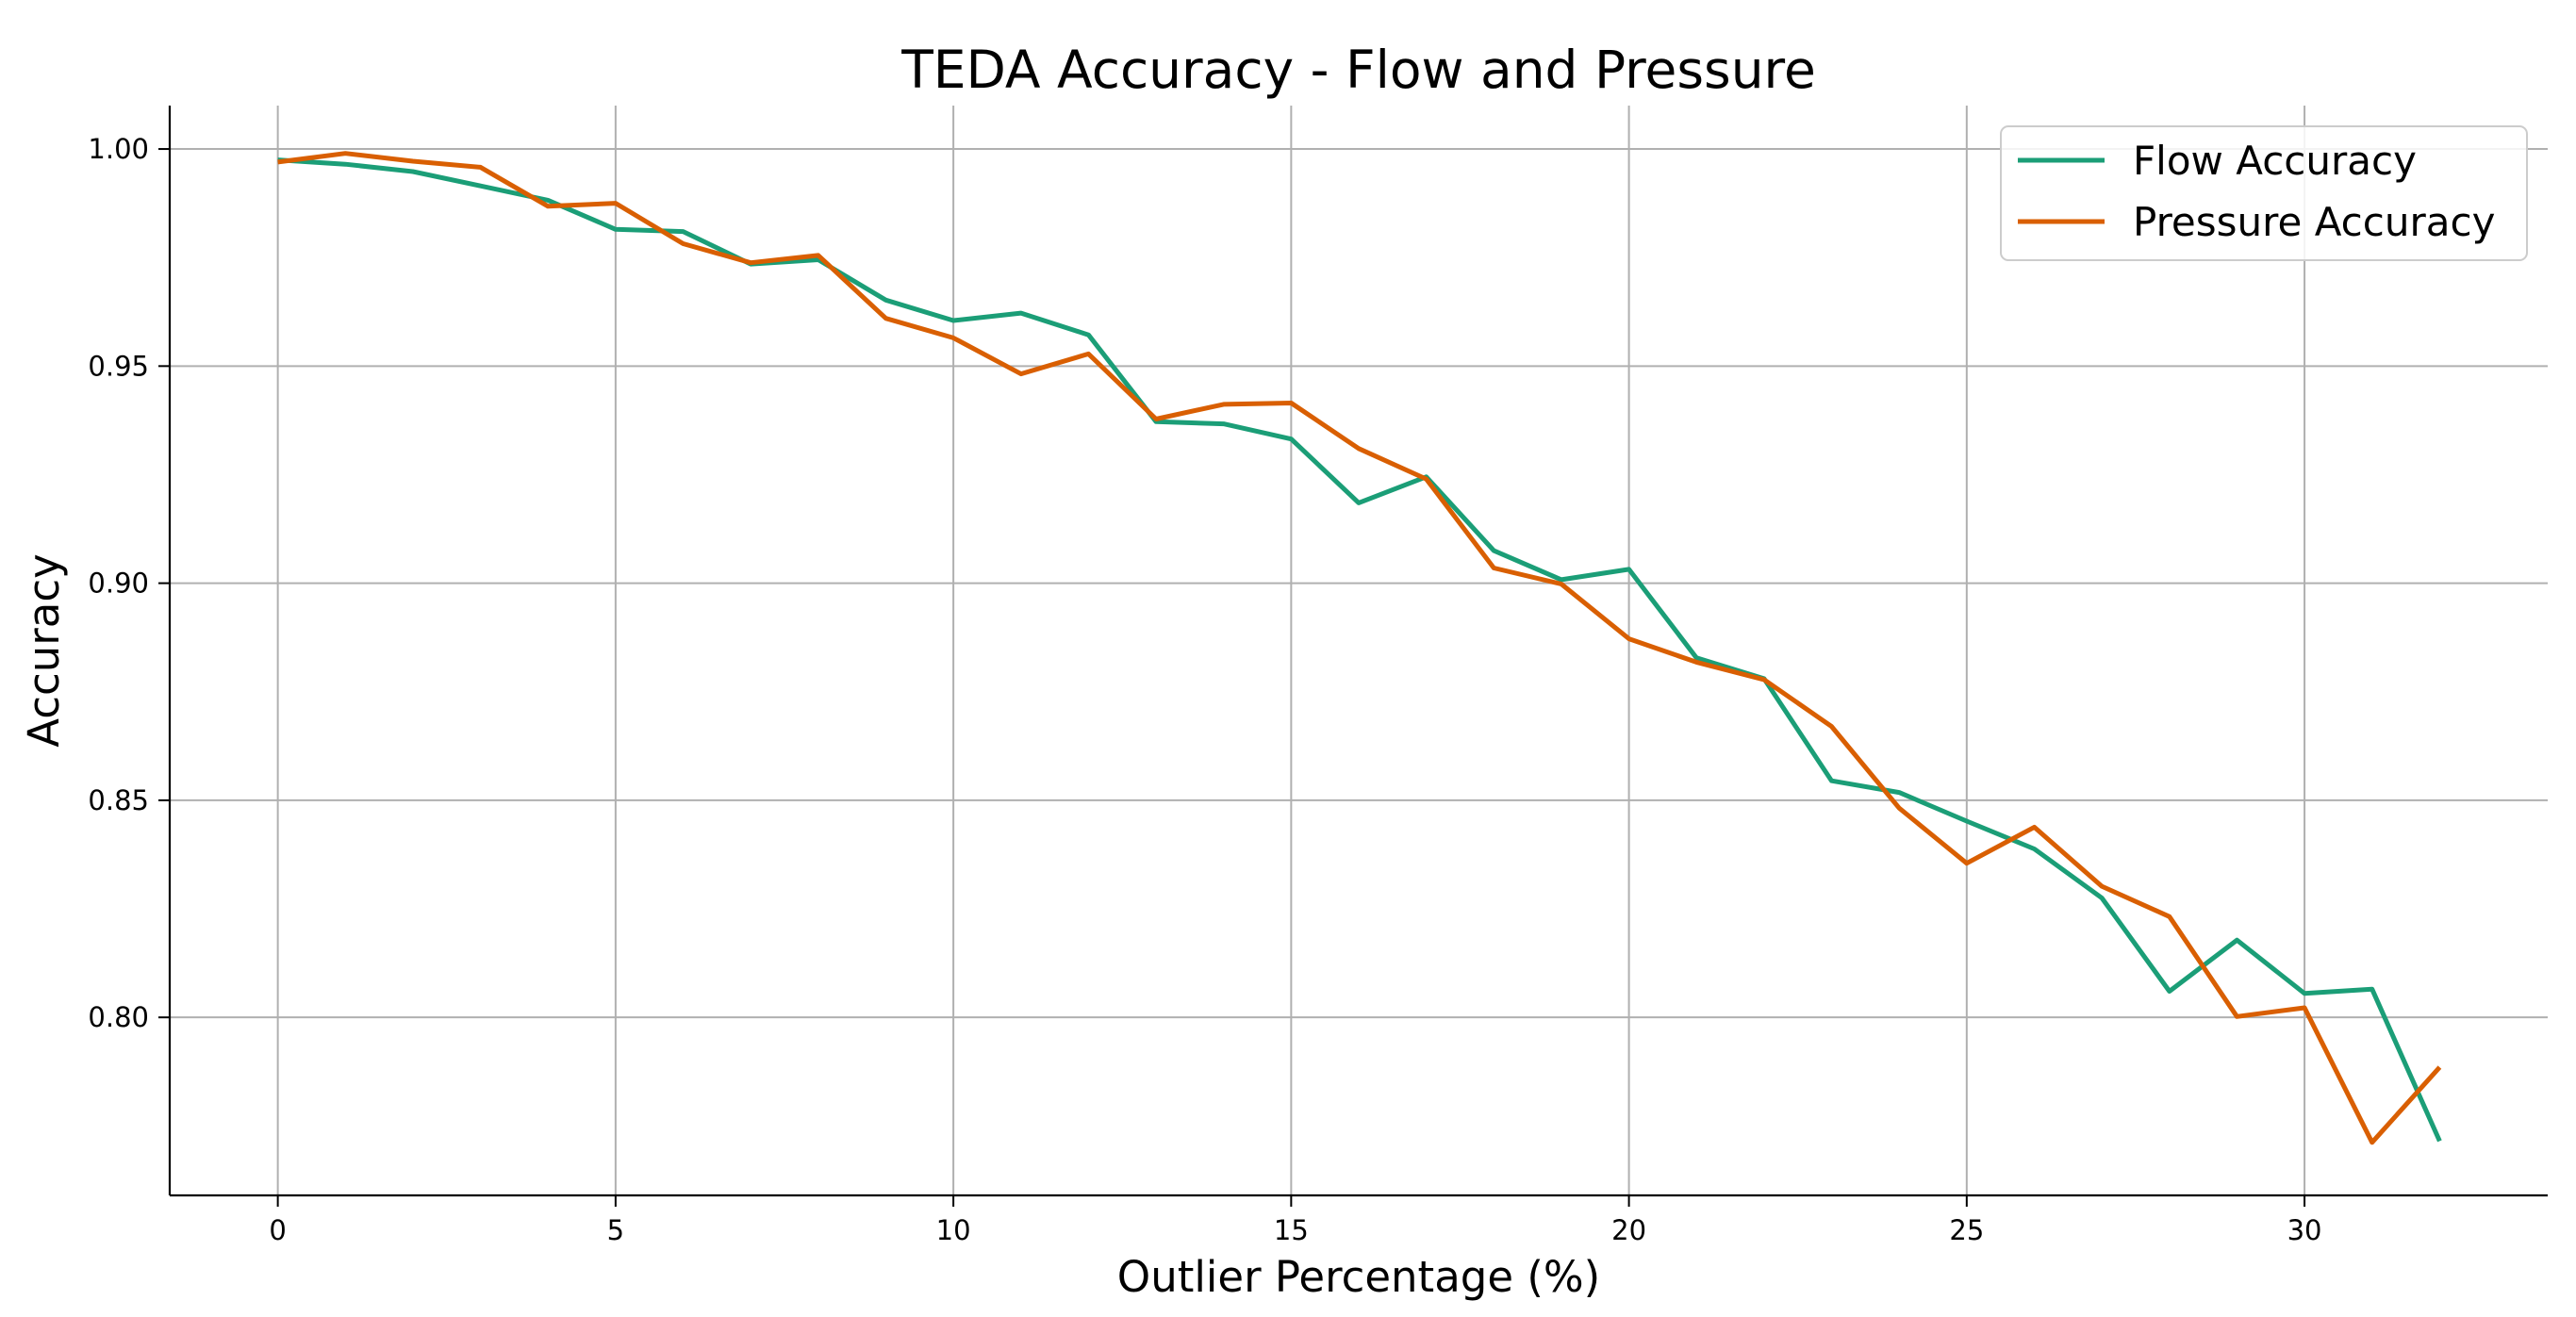  Describe the element at coordinates (118, 149) in the screenshot. I see `y-tick-label: 1.00` at that location.